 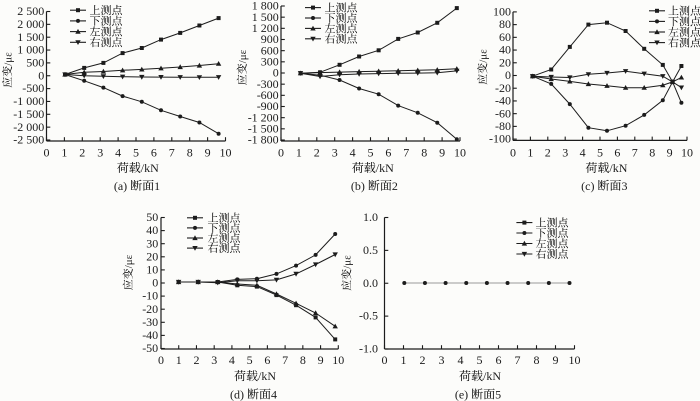 I want to click on svg-text: (a), so click(x=120, y=186).